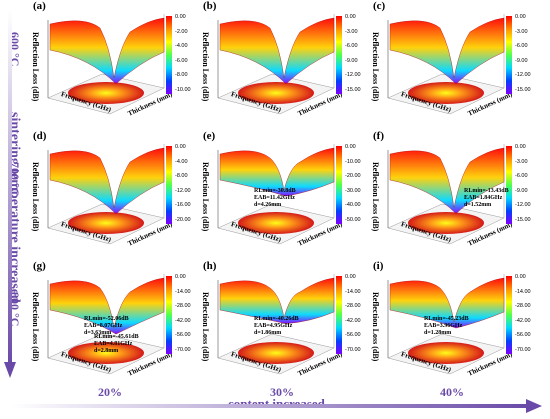  What do you see at coordinates (183, 205) in the screenshot?
I see `colorbar-tick: -16.00` at bounding box center [183, 205].